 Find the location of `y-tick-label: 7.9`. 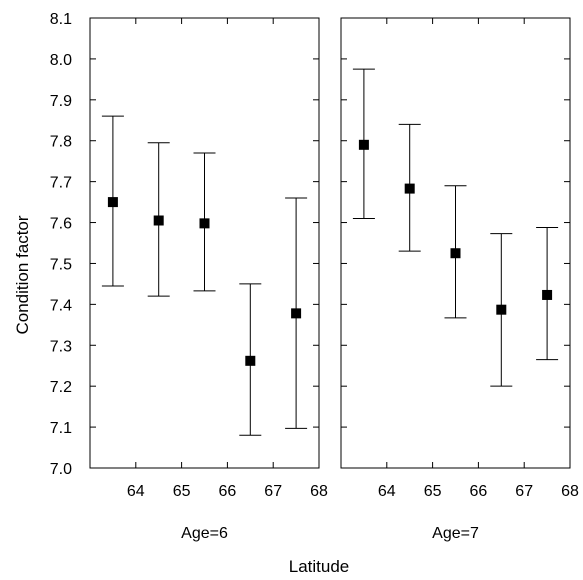

y-tick-label: 7.9 is located at coordinates (61, 101).